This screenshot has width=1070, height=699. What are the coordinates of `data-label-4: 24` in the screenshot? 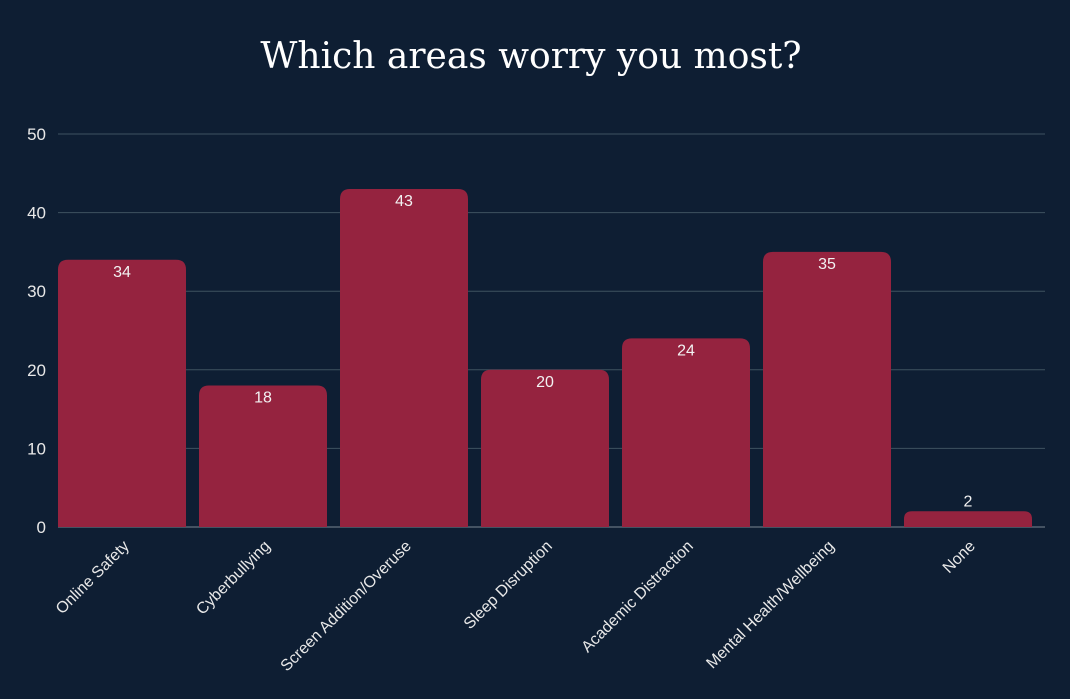 It's located at (686, 350).